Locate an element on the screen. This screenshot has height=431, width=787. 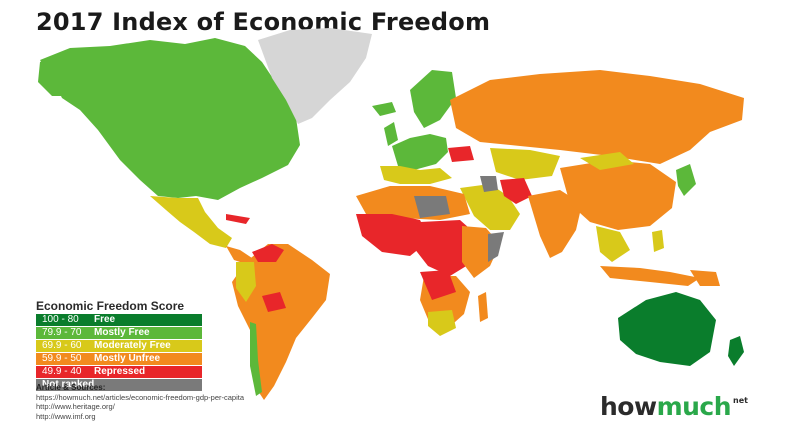
legend-label: Moderately Free is located at coordinates (132, 345).